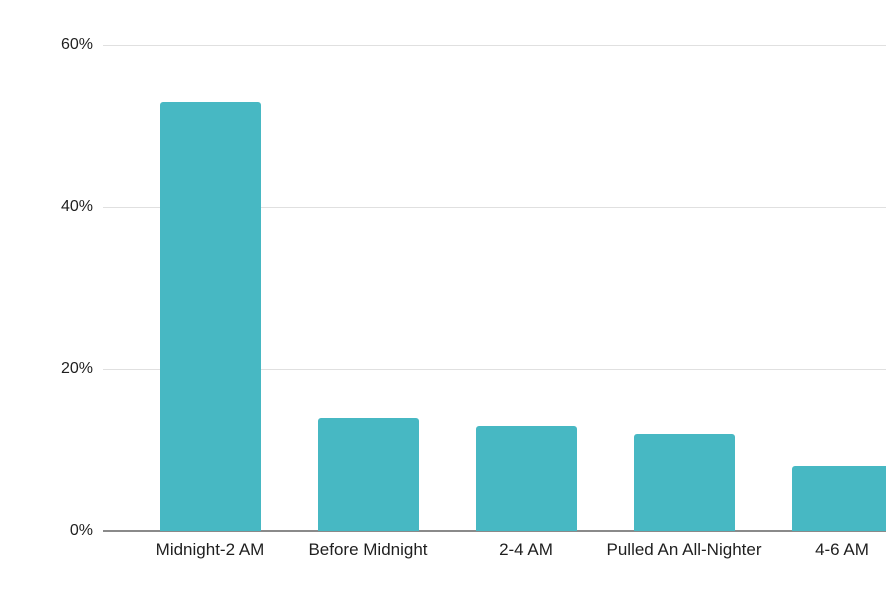 The height and width of the screenshot is (591, 886). I want to click on x-tick-label: 4-6 AM, so click(842, 550).